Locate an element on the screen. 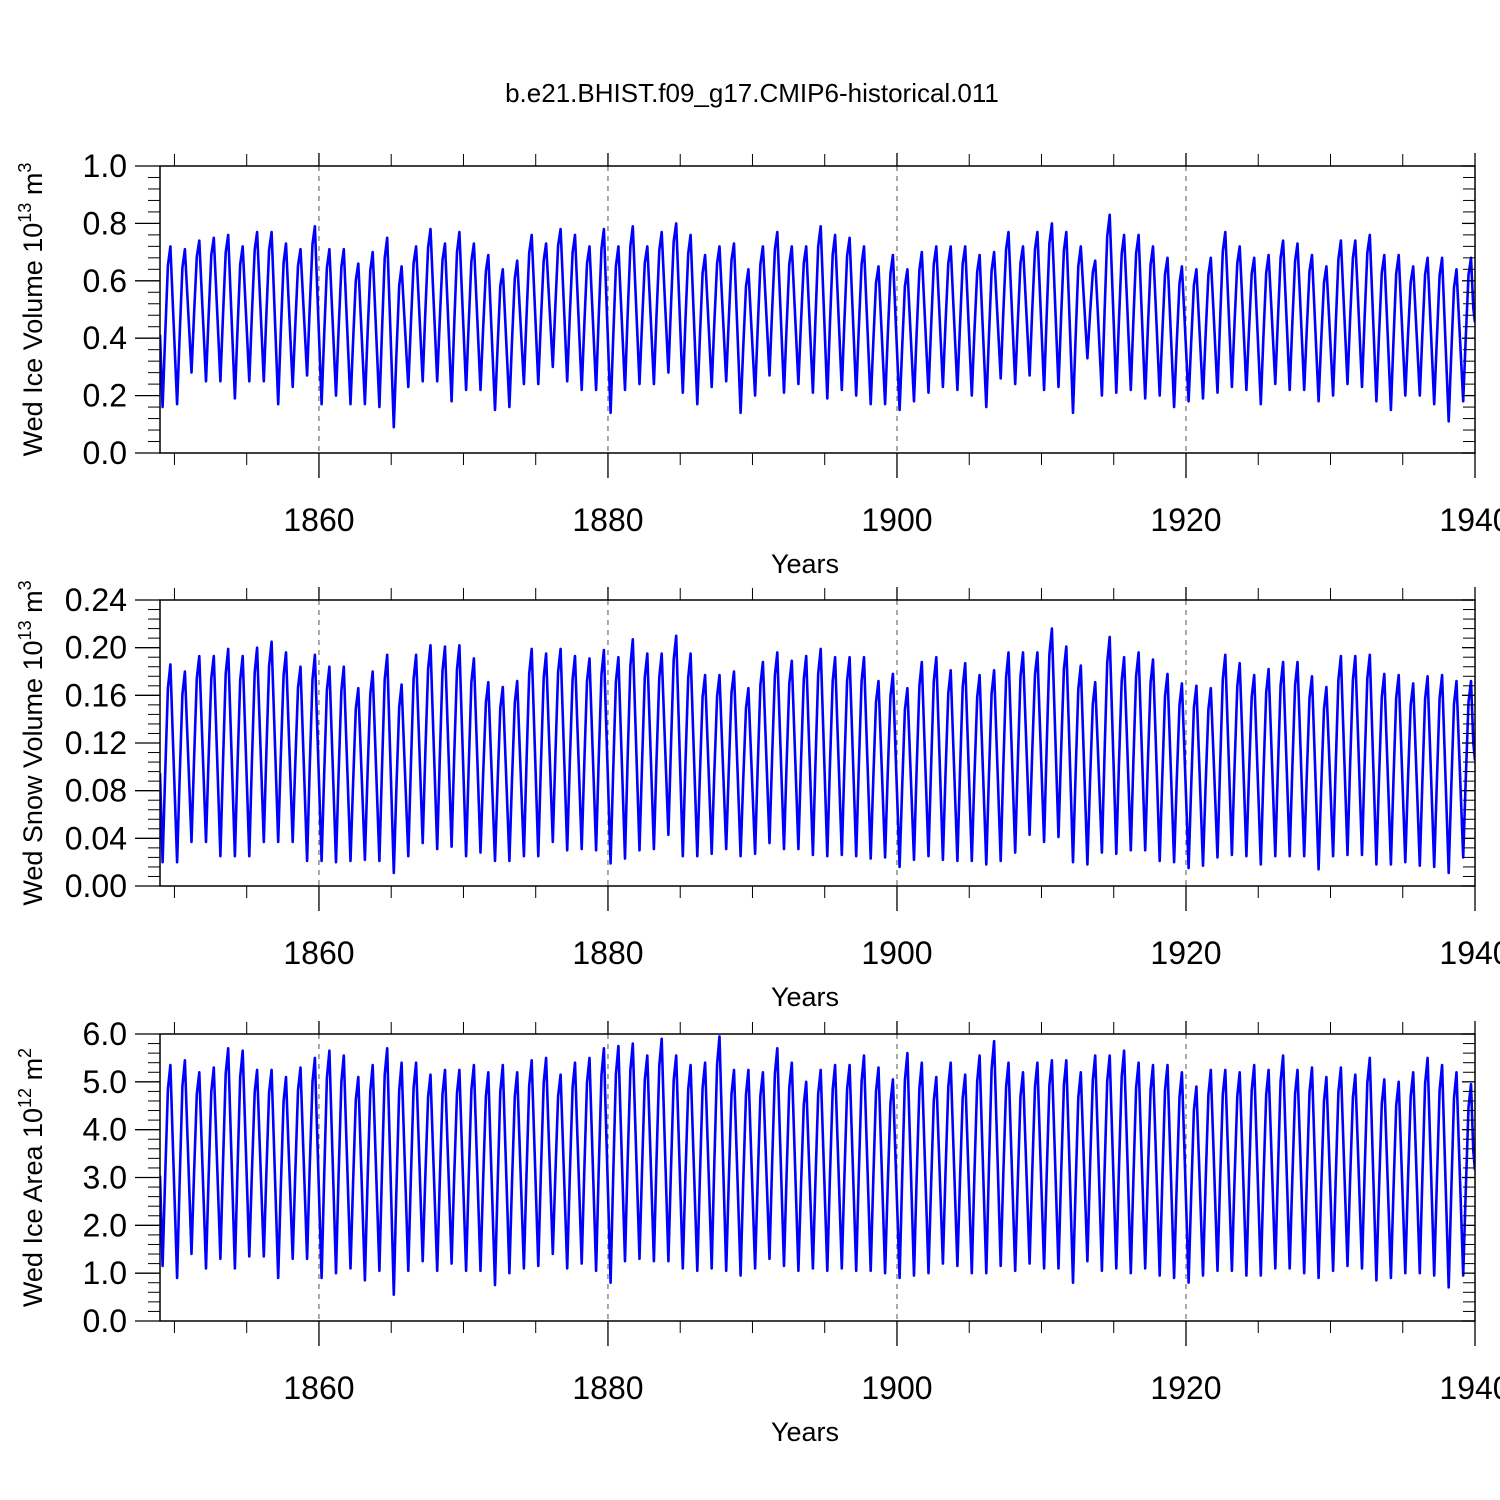 The image size is (1500, 1500). y-tick-label: 6.0 is located at coordinates (105, 1034).